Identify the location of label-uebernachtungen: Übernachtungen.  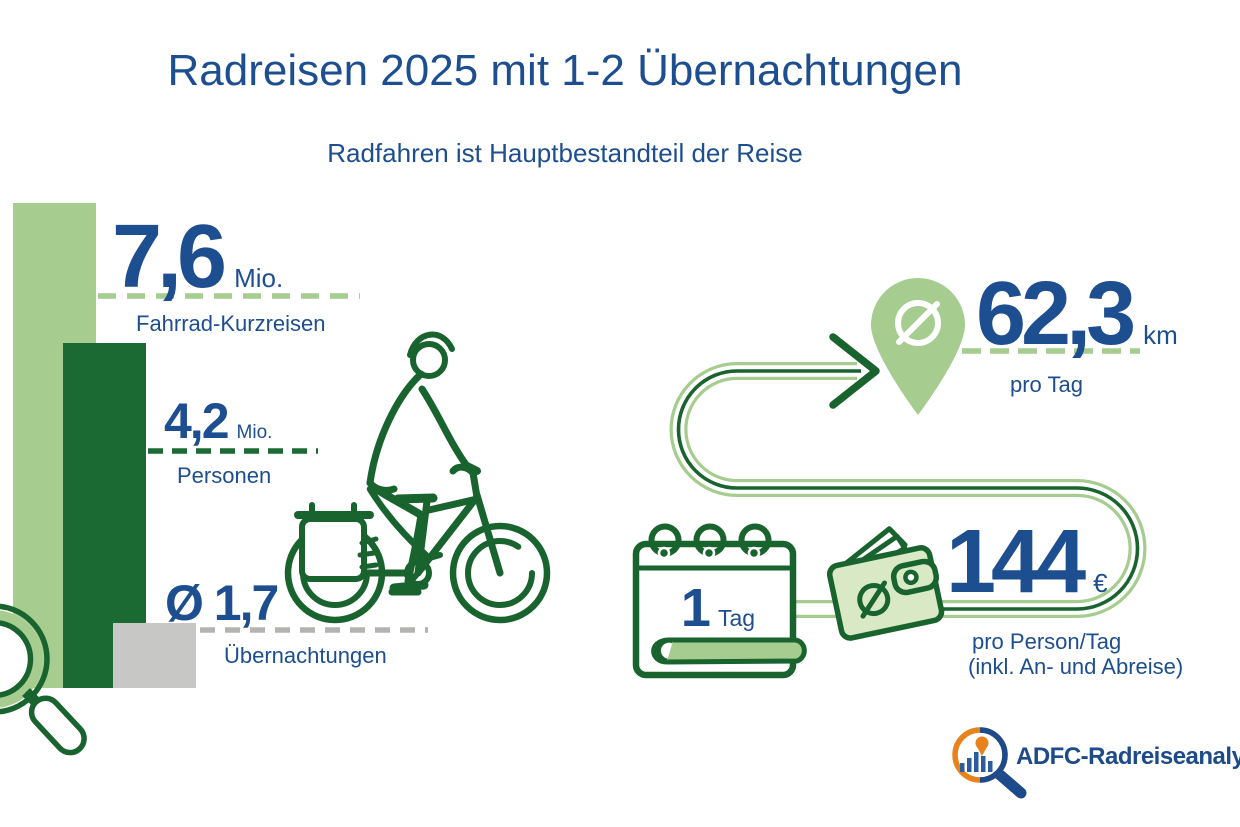
(305, 655).